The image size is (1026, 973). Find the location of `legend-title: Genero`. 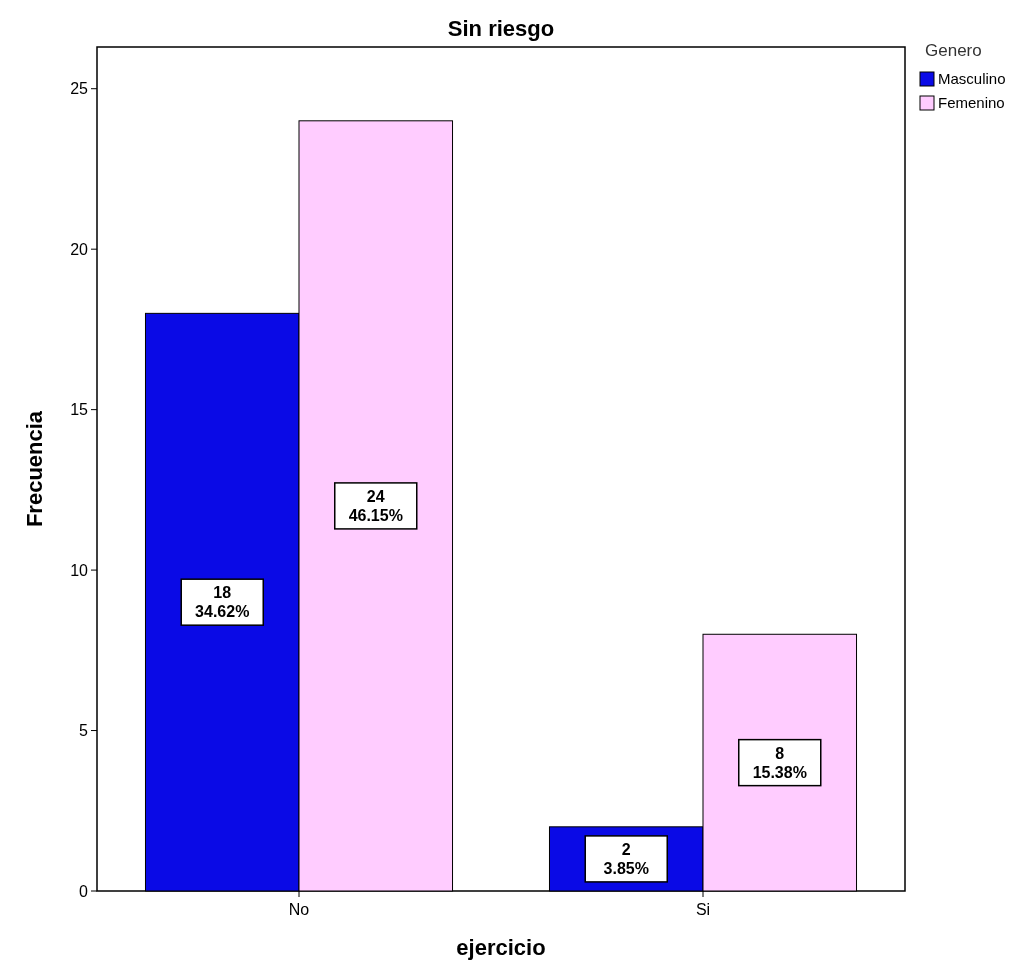

legend-title: Genero is located at coordinates (953, 50).